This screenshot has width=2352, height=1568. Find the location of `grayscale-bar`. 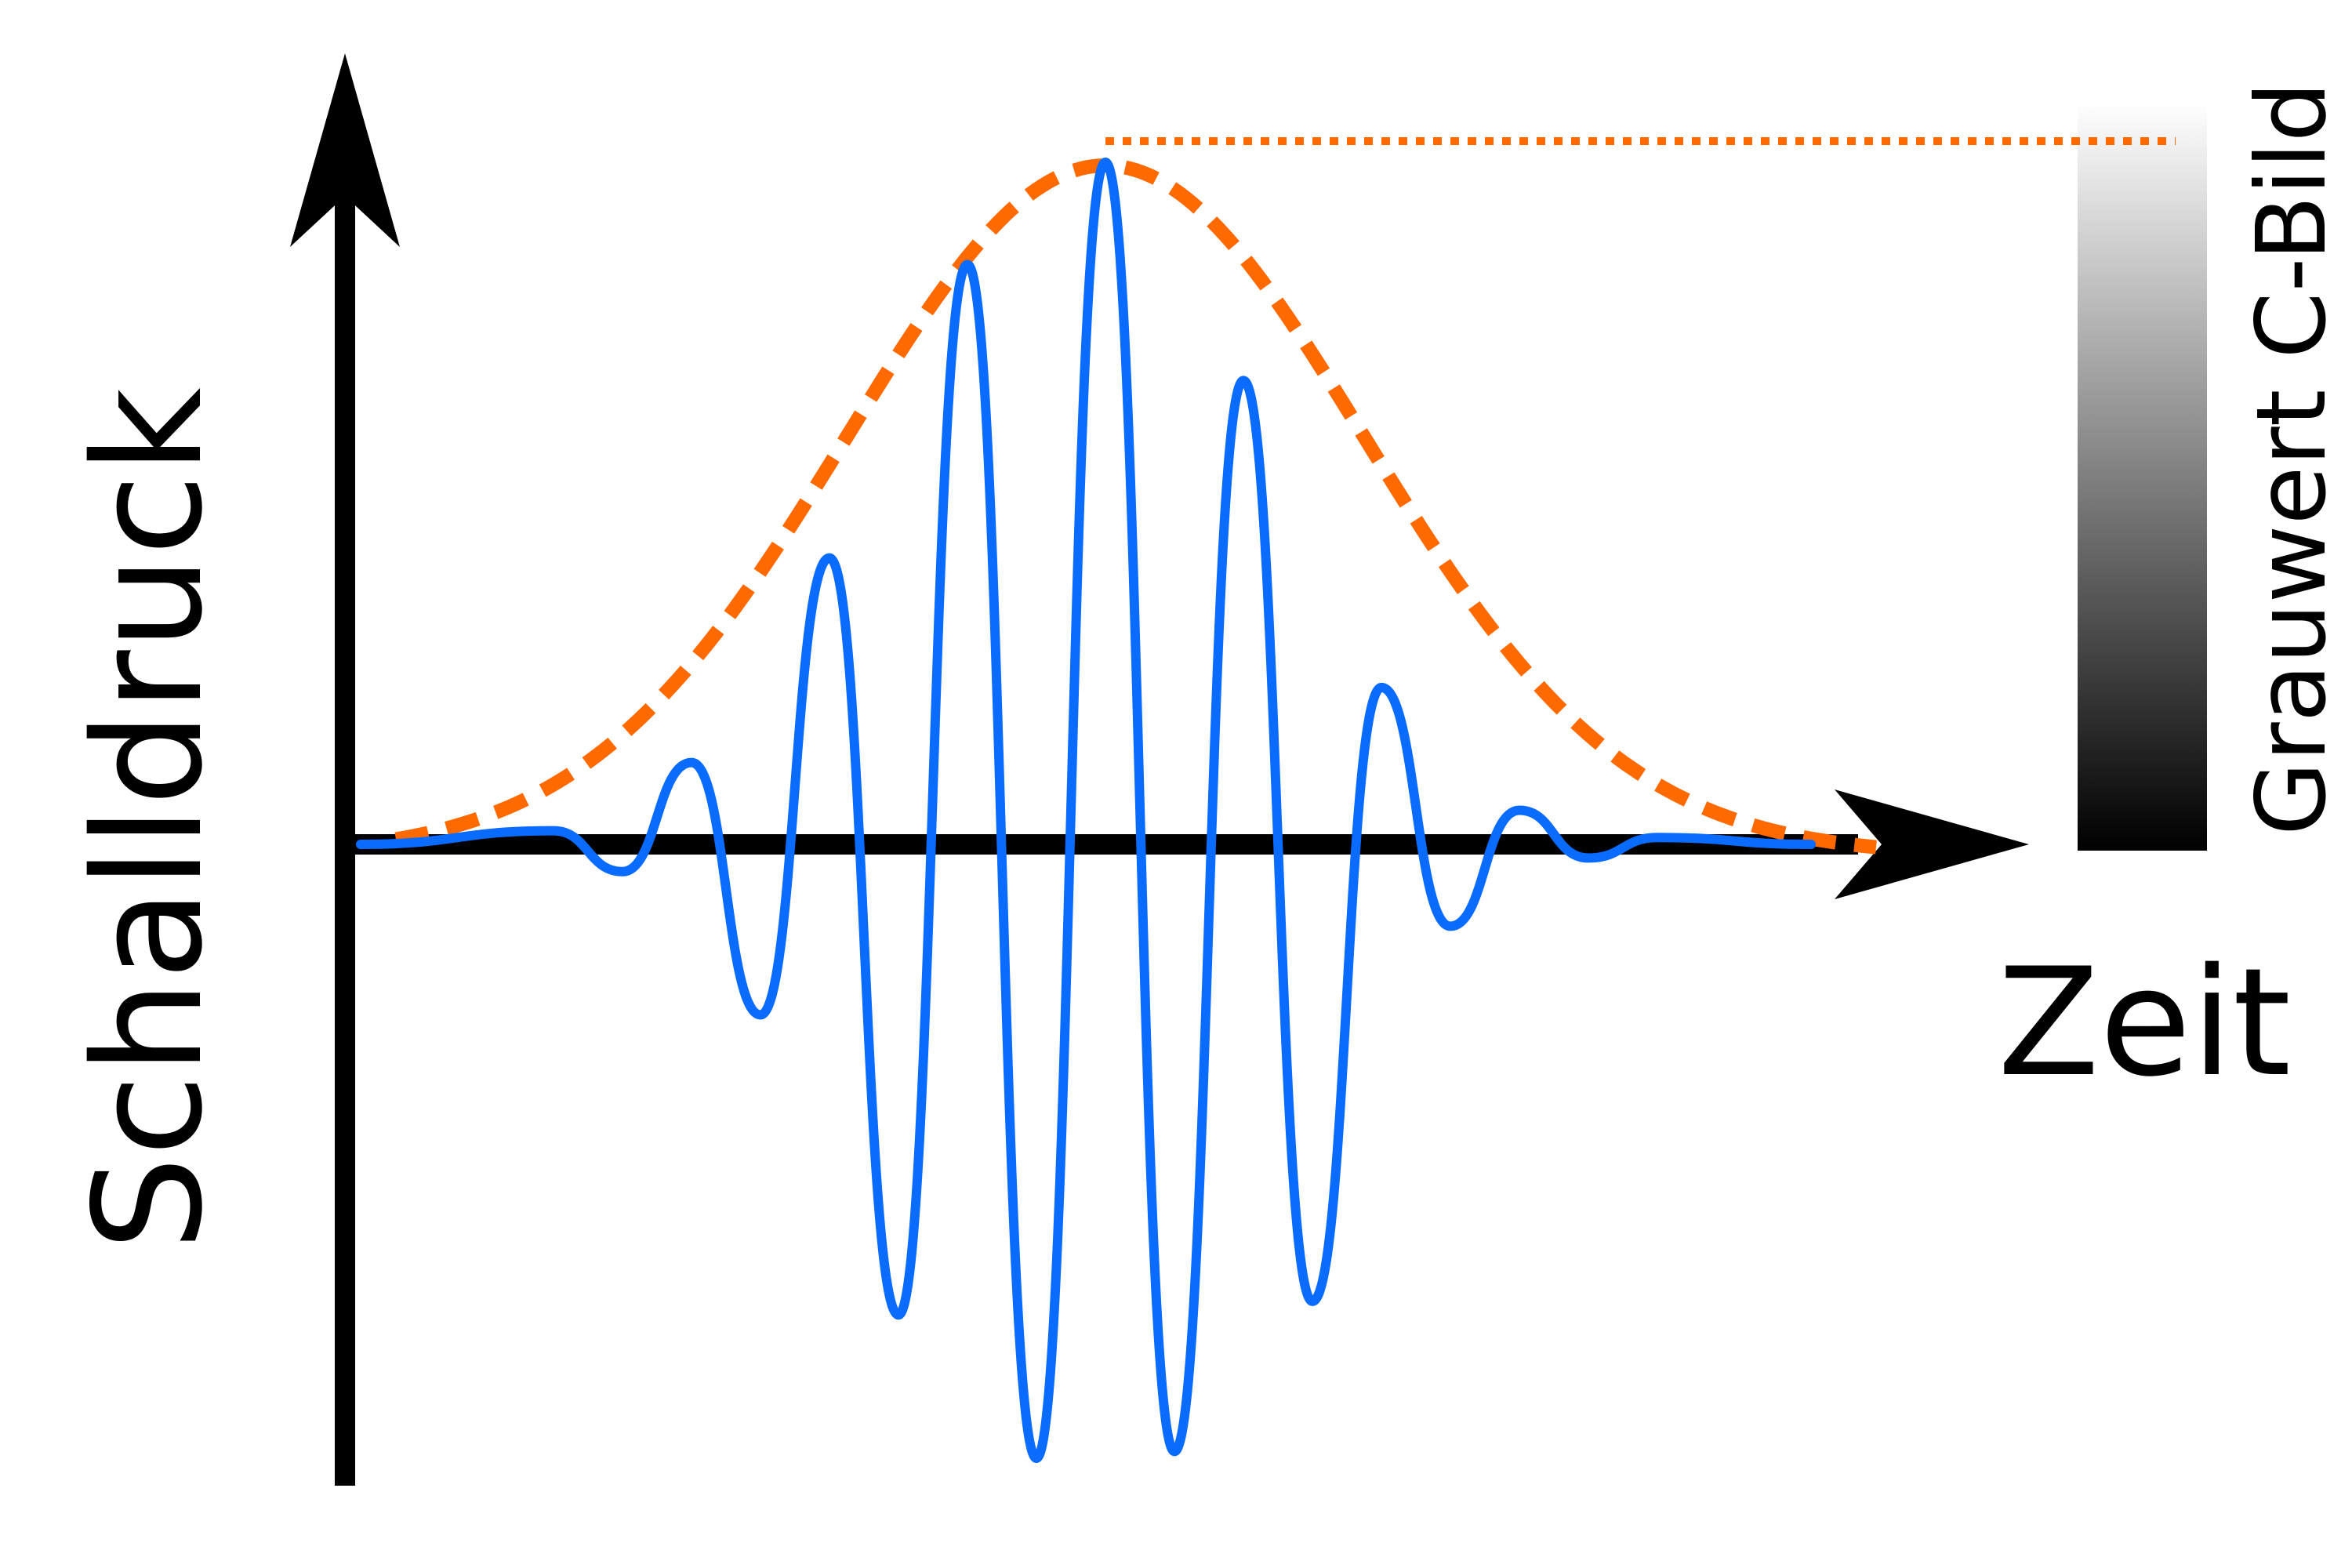

grayscale-bar is located at coordinates (2142, 476).